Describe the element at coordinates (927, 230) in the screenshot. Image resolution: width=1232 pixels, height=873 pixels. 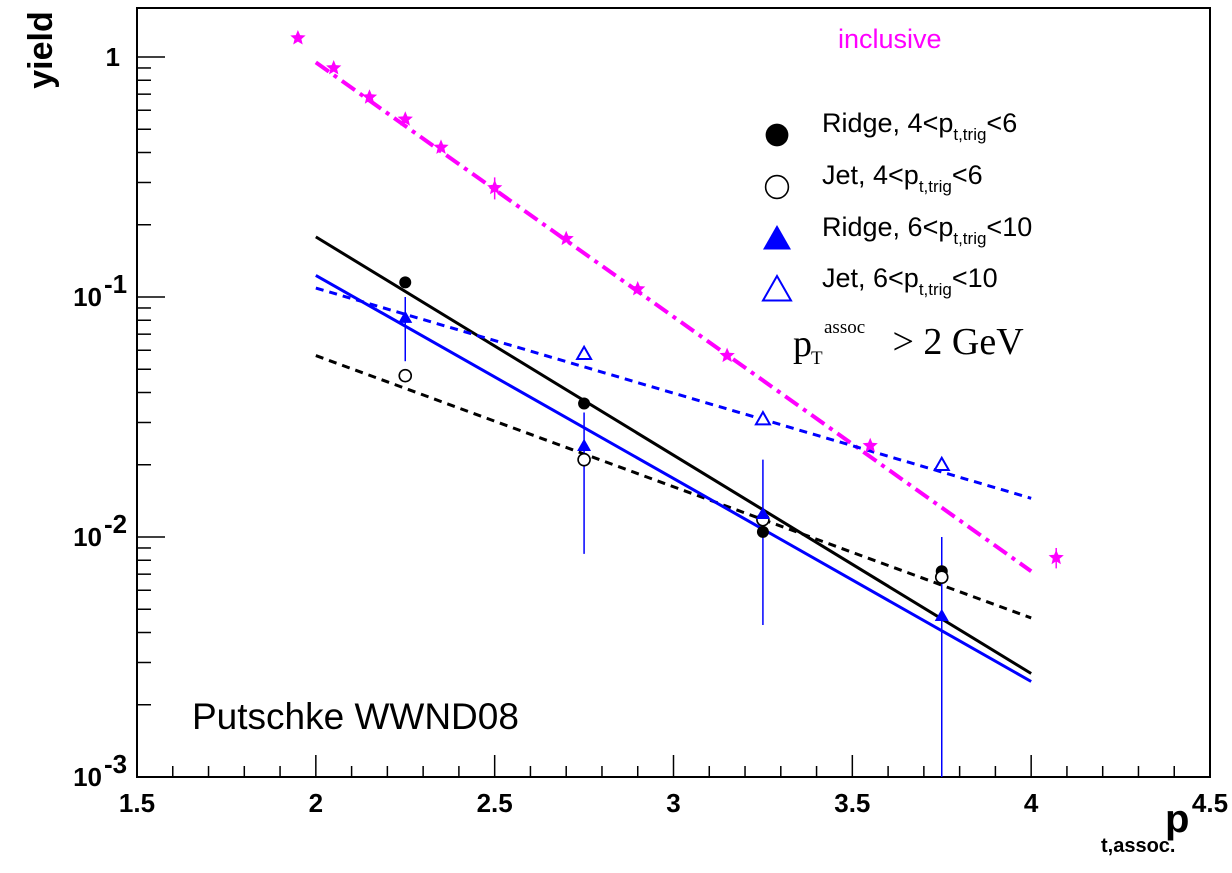
I see `legend-label: Ridge, 6<pt,trig<10` at that location.